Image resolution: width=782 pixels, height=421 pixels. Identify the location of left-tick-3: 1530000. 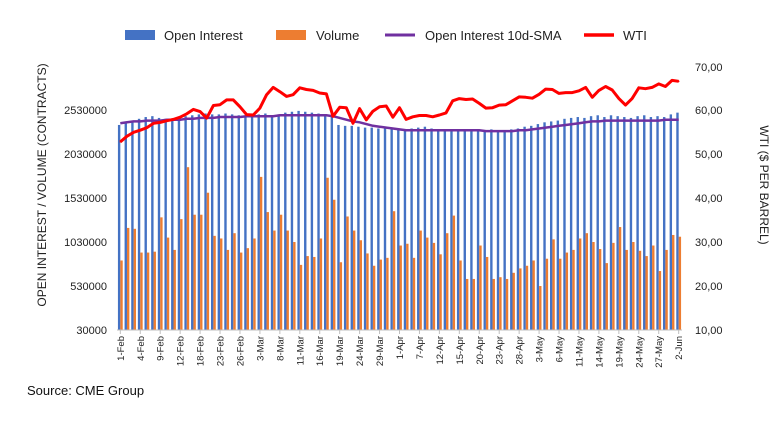
(85, 199).